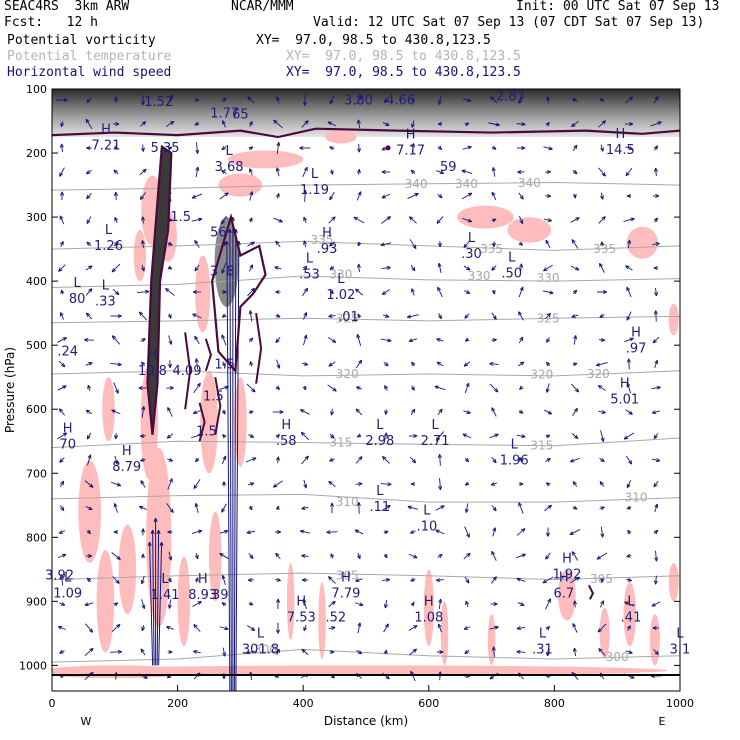 This screenshot has height=740, width=740. I want to click on theta-contour-label: 320, so click(541, 375).